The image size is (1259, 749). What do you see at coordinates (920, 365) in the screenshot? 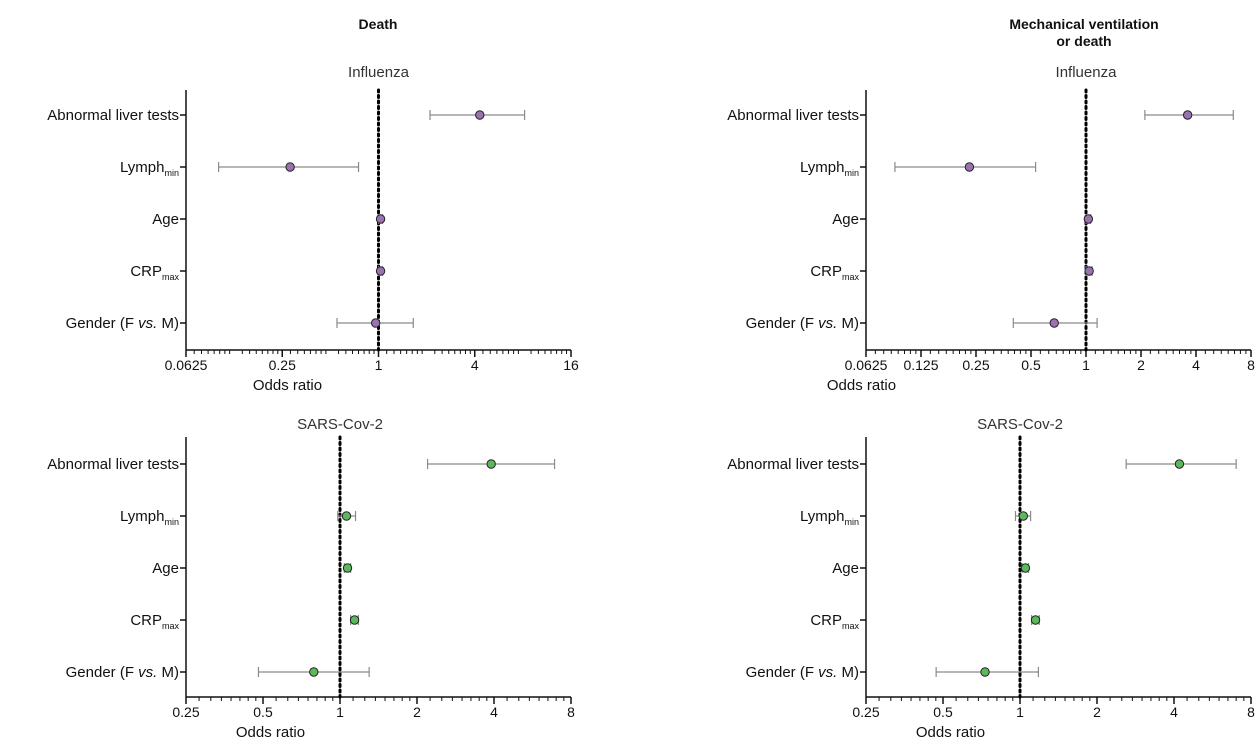
I see `x-tick-label: 0.125` at bounding box center [920, 365].